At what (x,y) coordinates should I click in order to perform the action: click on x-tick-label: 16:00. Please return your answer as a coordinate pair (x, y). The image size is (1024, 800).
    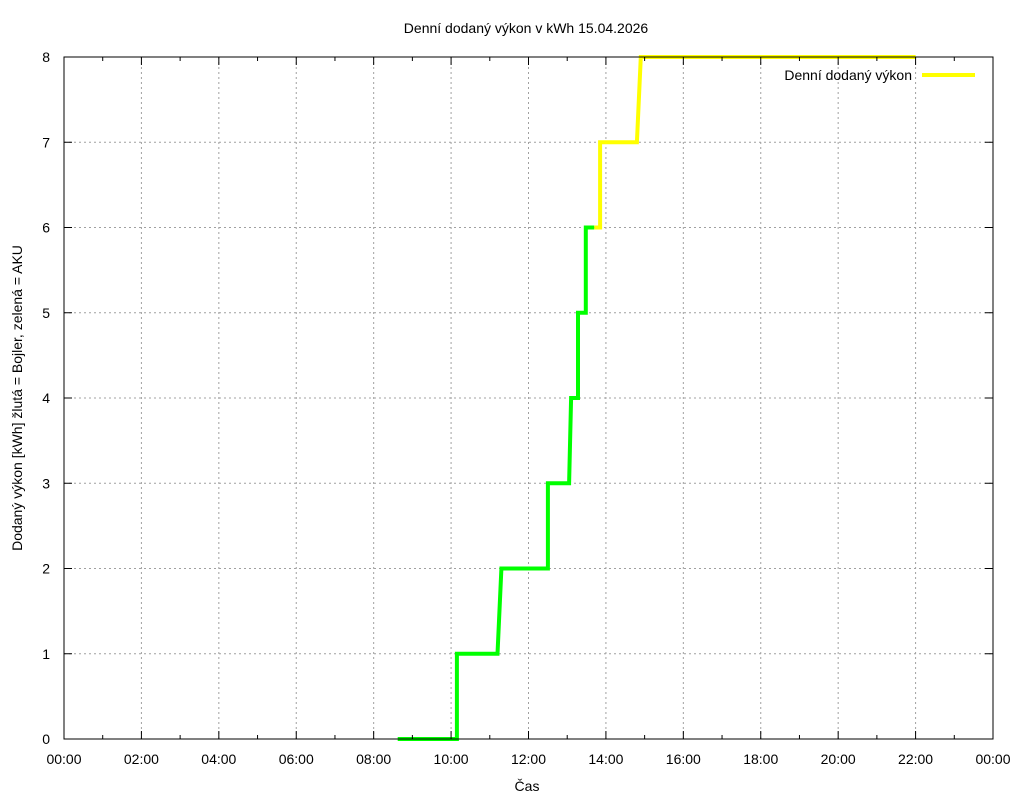
    Looking at the image, I should click on (683, 759).